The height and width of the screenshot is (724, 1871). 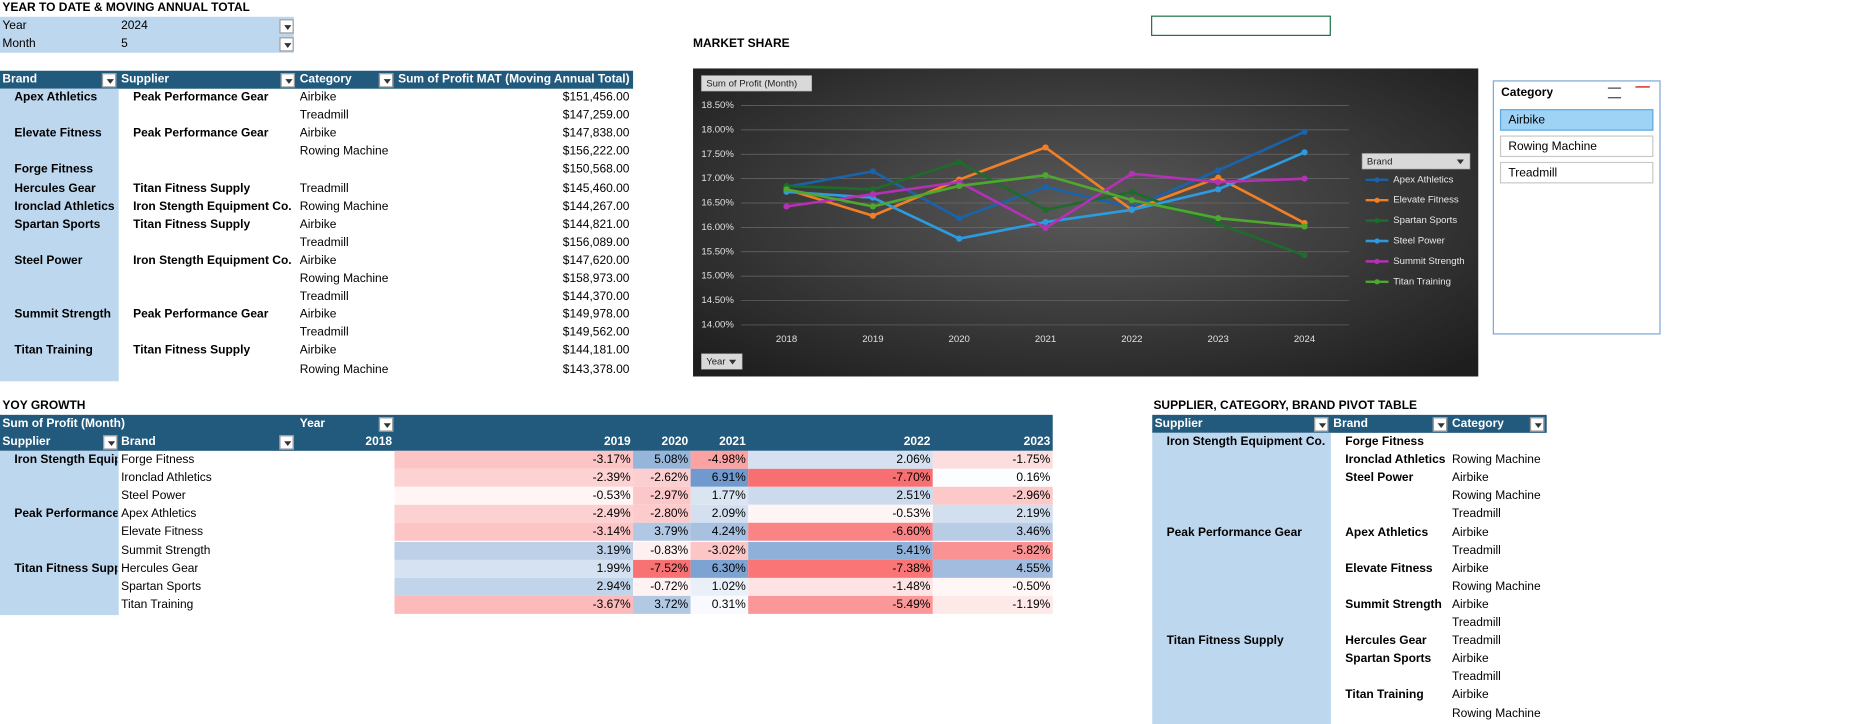 What do you see at coordinates (717, 324) in the screenshot?
I see `y-tick-label: 14.00%` at bounding box center [717, 324].